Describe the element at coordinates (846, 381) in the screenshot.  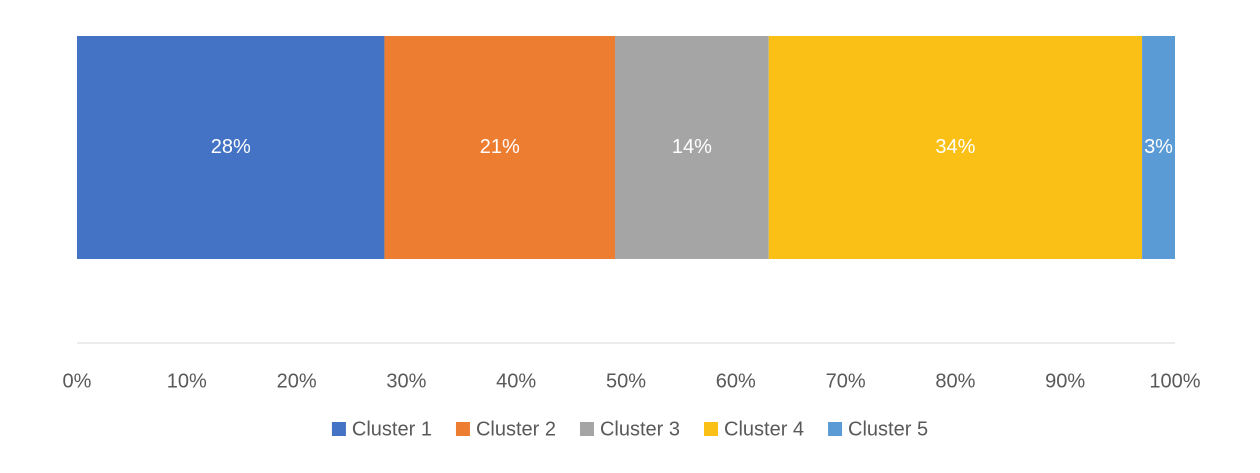
I see `x-tick-label: 70%` at that location.